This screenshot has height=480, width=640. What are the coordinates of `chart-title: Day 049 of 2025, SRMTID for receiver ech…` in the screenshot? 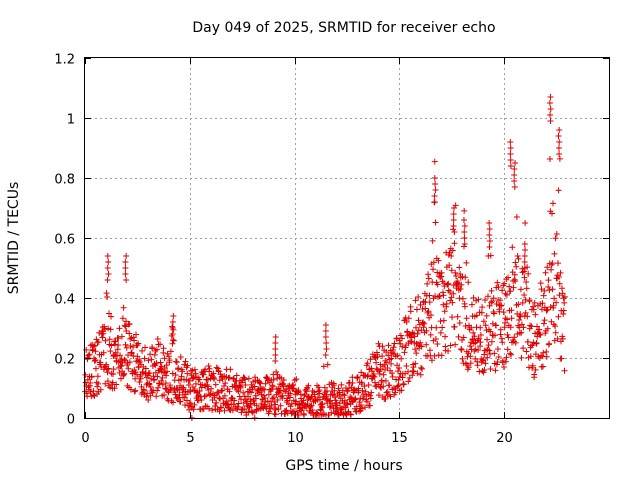 It's located at (343, 28).